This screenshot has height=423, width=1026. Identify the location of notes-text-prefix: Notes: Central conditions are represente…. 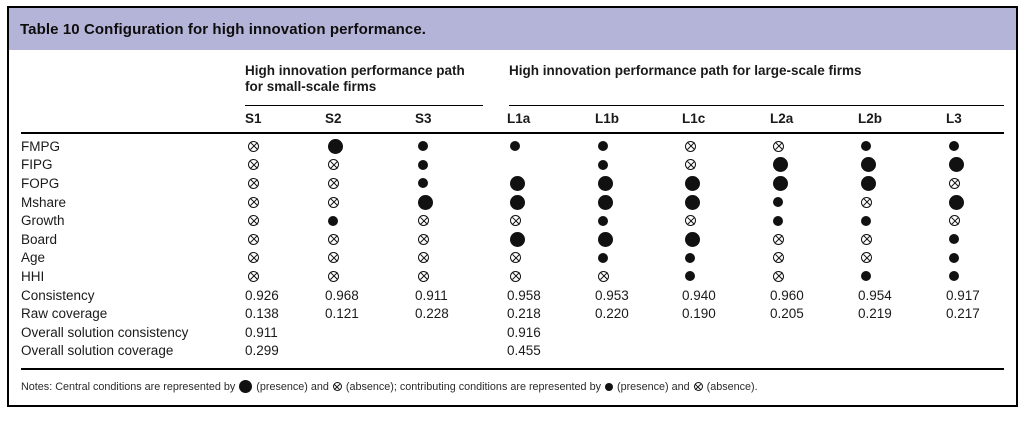
(128, 386).